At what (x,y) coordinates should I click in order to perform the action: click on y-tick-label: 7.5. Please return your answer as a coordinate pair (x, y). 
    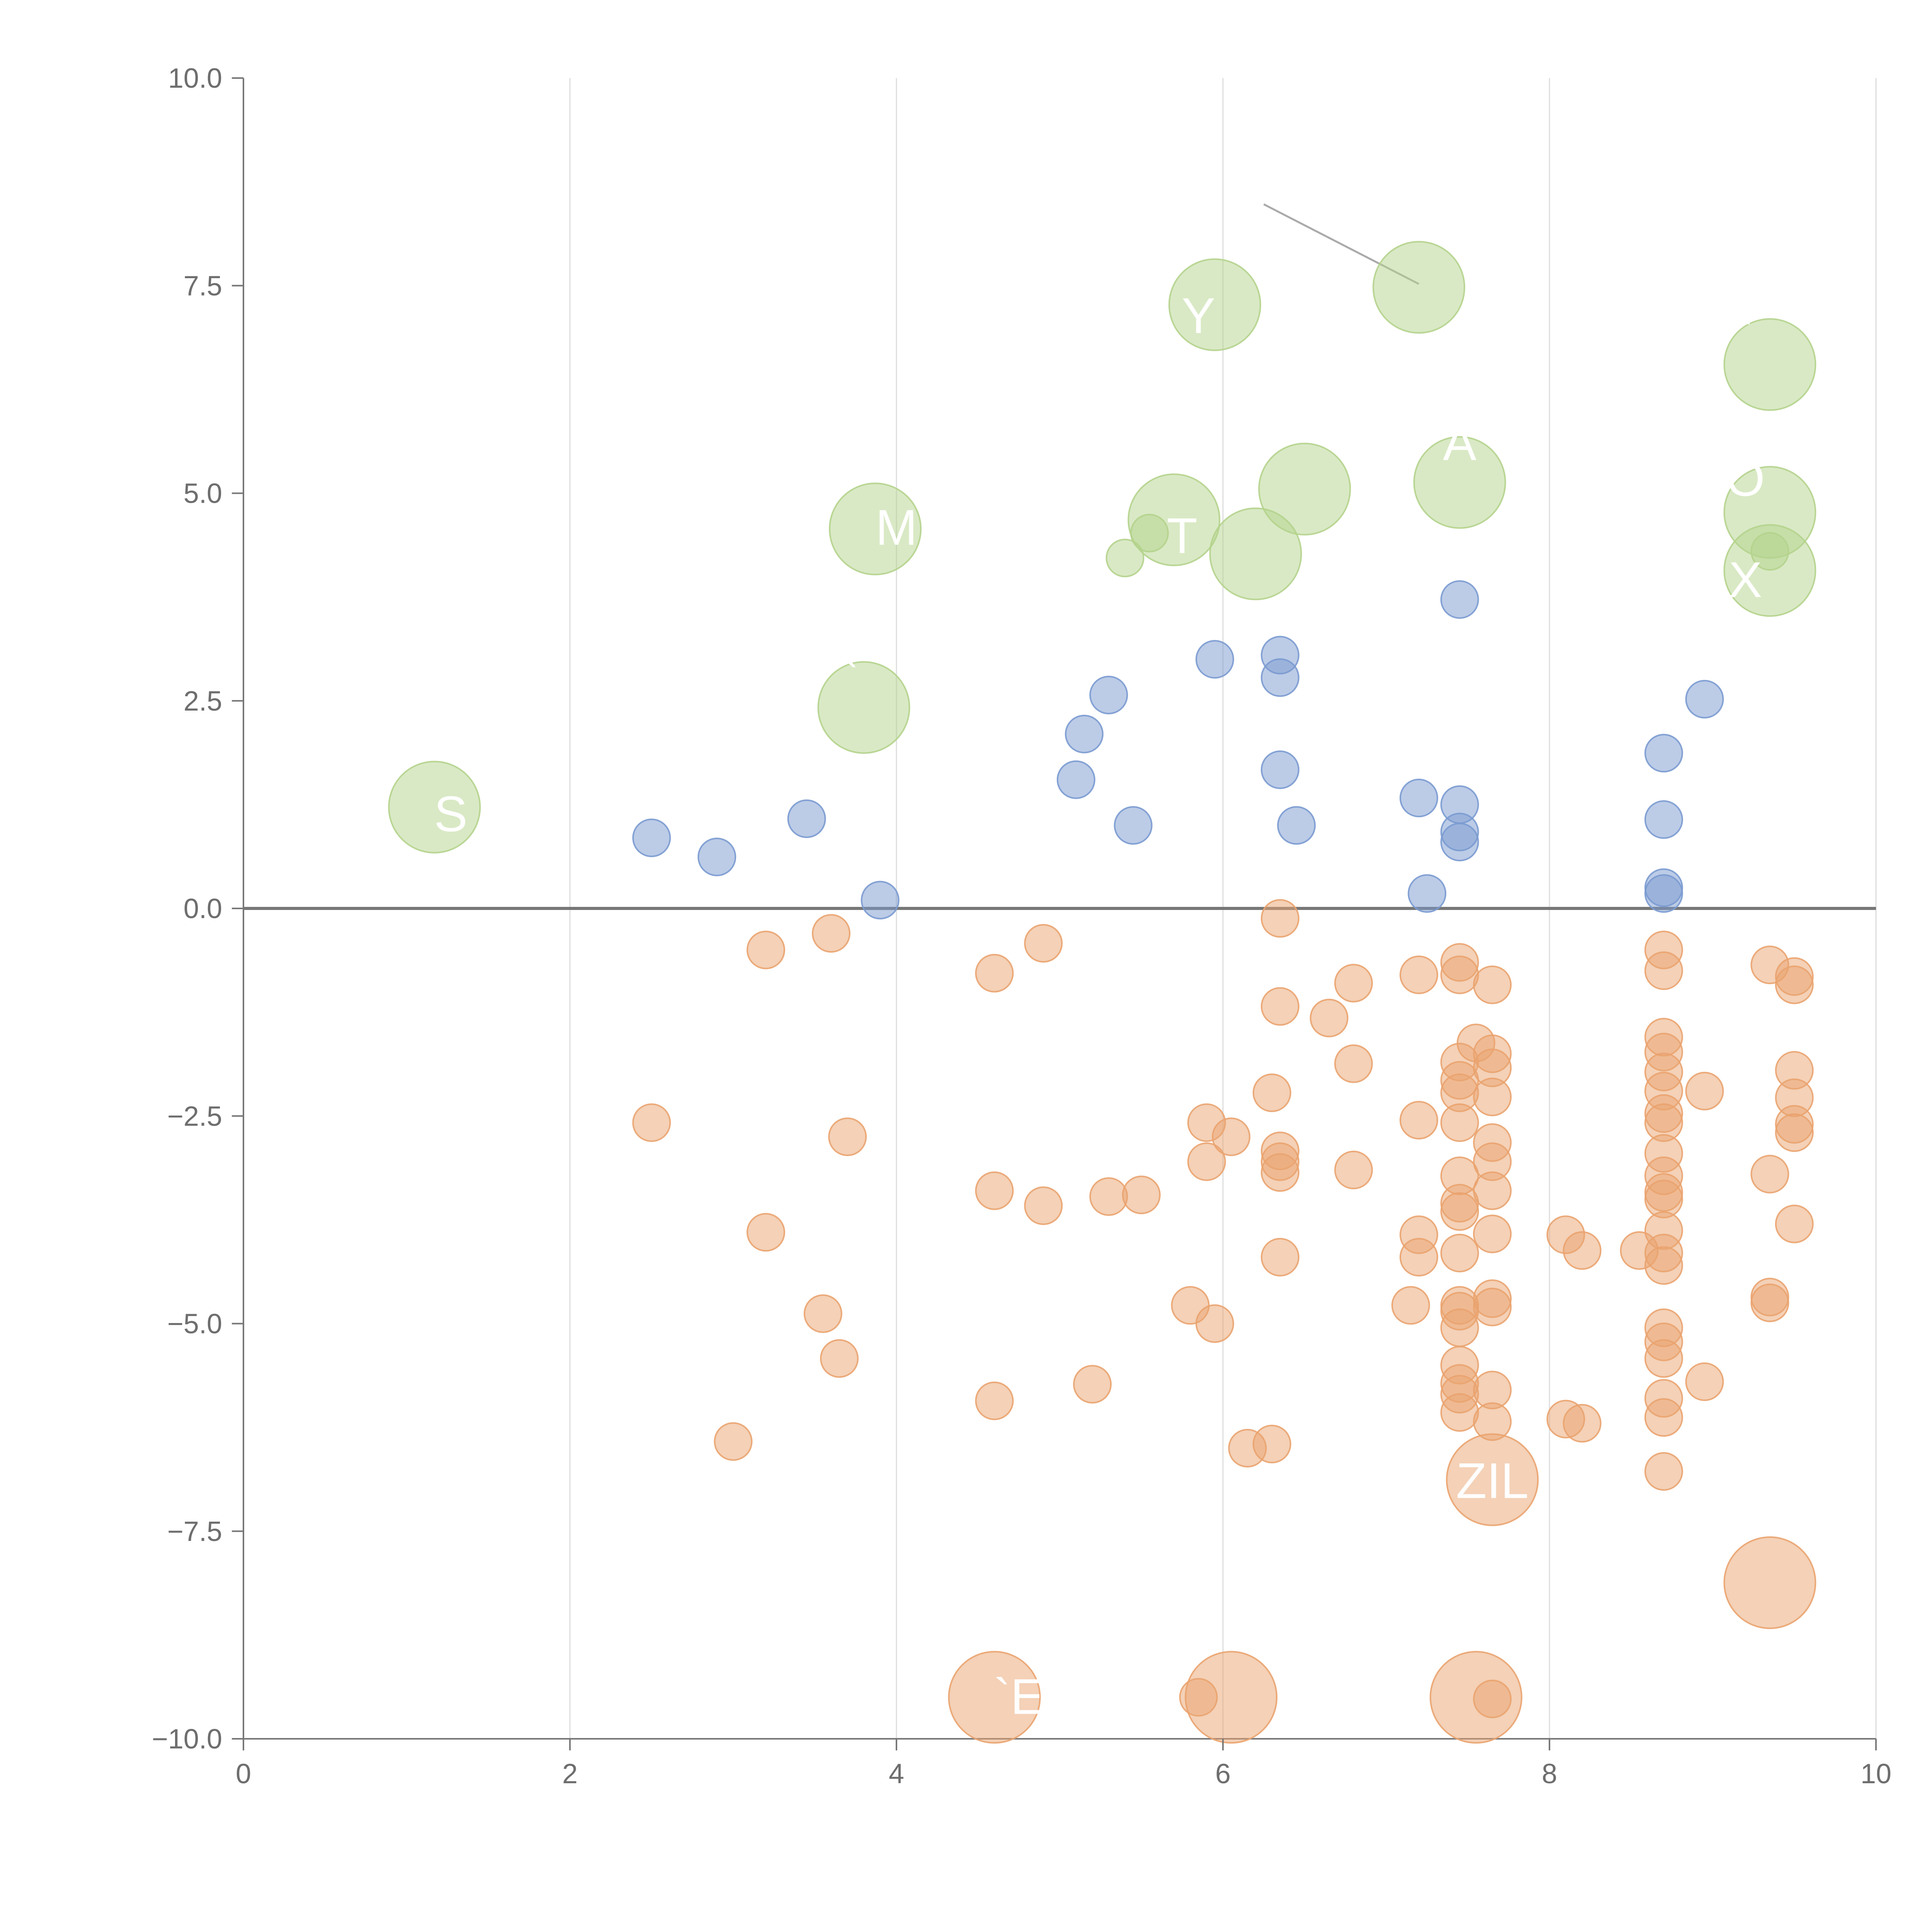
    Looking at the image, I should click on (203, 285).